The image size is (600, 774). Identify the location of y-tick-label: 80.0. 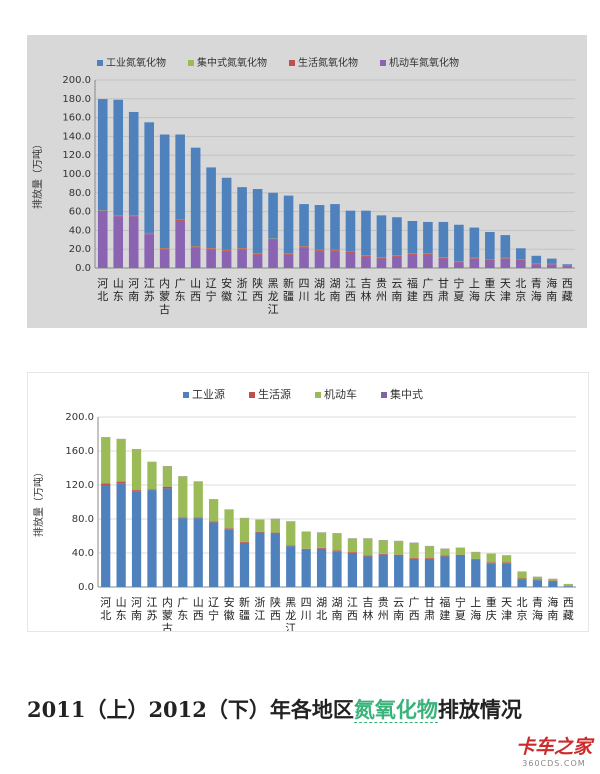
(83, 519).